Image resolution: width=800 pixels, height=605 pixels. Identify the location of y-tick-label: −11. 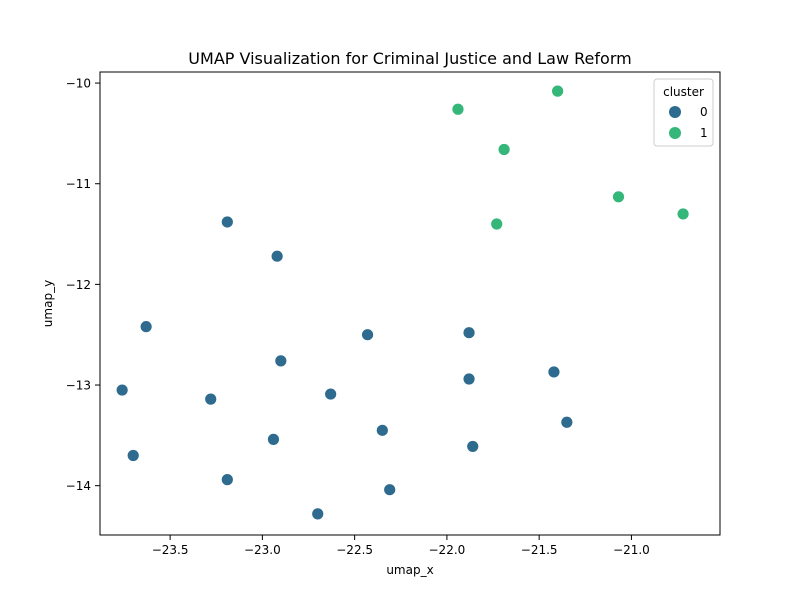
(78, 184).